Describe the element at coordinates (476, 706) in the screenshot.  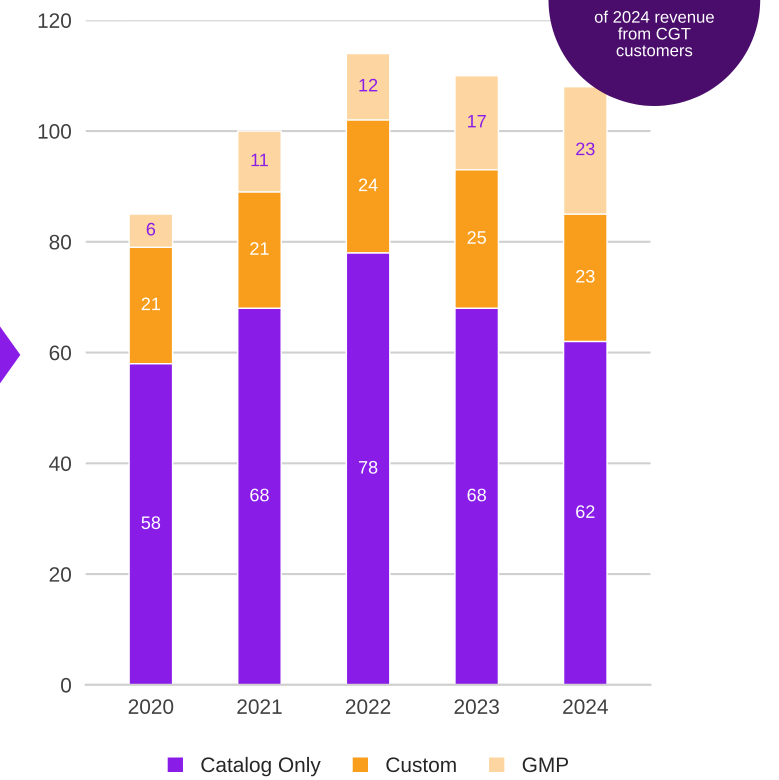
I see `x-tick-label: 2023` at that location.